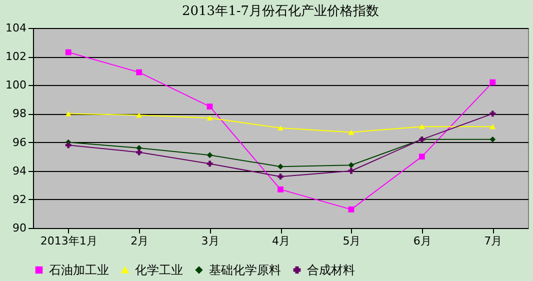 The height and width of the screenshot is (281, 533). Describe the element at coordinates (139, 241) in the screenshot. I see `x-tick-label: 2月` at that location.